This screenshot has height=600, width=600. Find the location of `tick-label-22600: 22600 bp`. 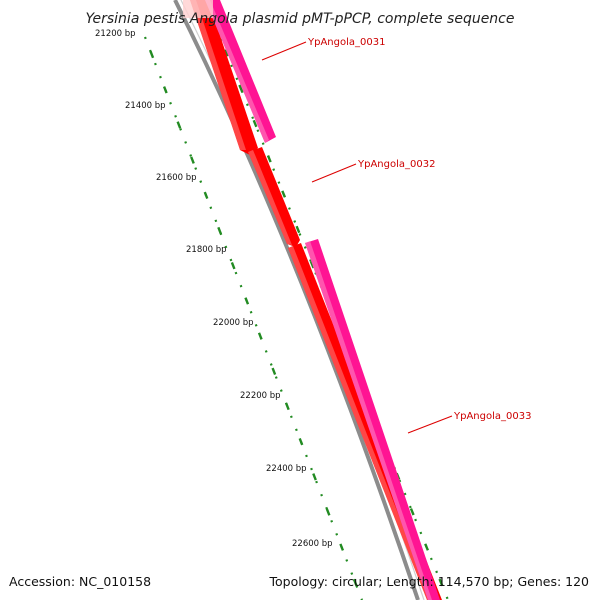

tick-label-22600: 22600 bp is located at coordinates (312, 544).